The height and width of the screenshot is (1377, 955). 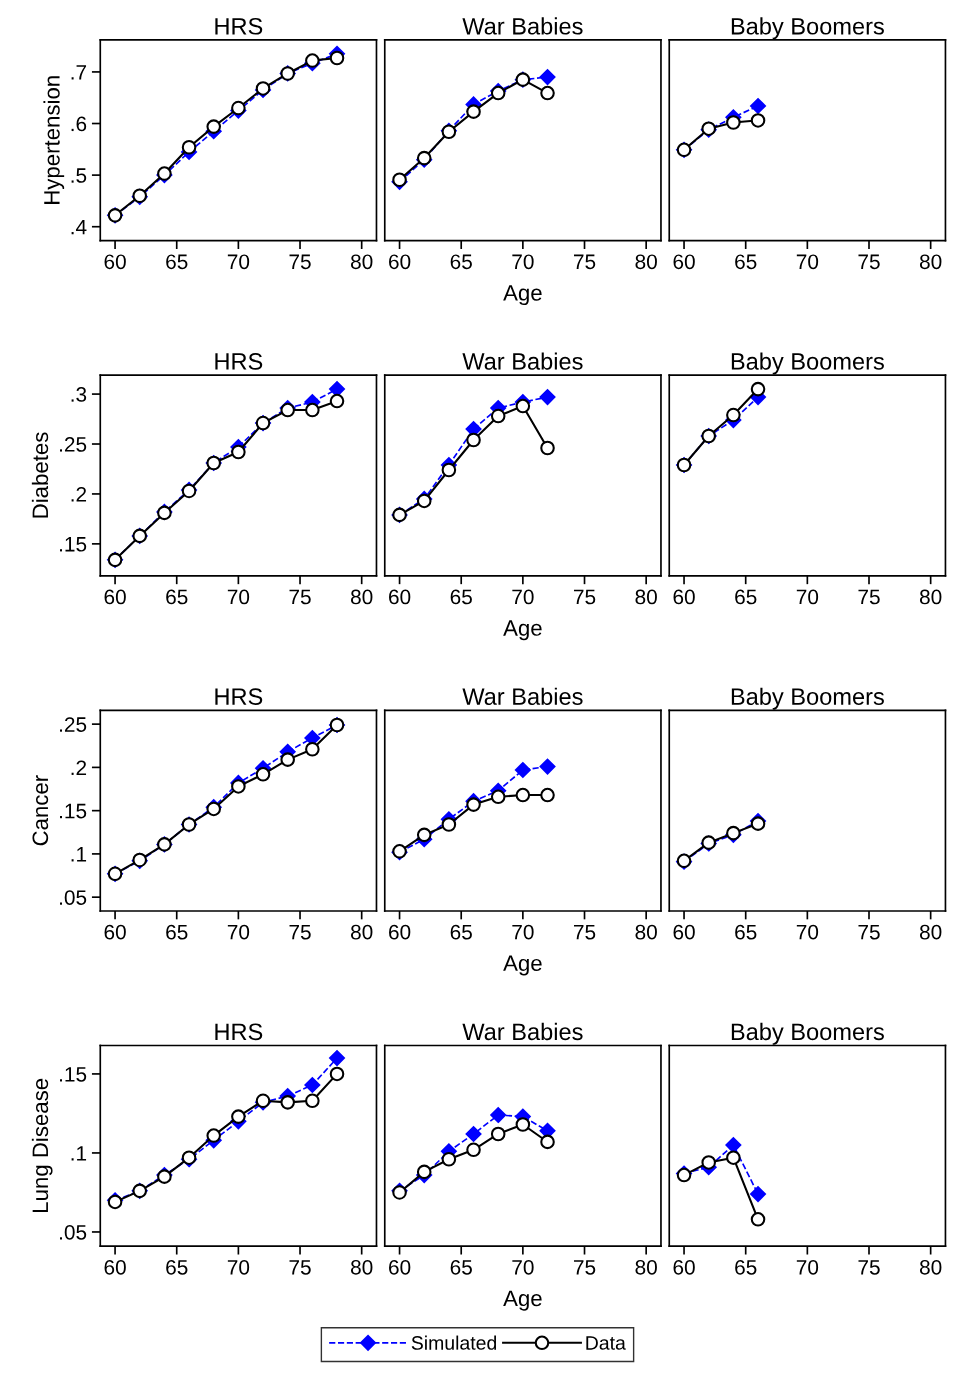 I want to click on y-axis-title: Hypertension, so click(x=54, y=140).